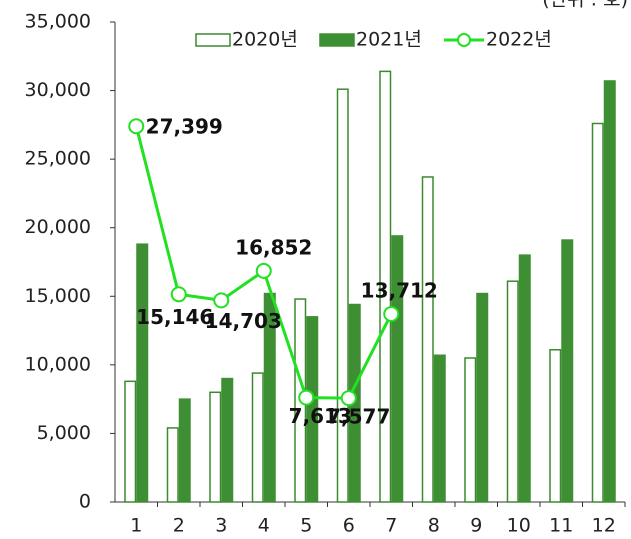 The width and height of the screenshot is (631, 539). I want to click on data-label: 13,712, so click(399, 290).